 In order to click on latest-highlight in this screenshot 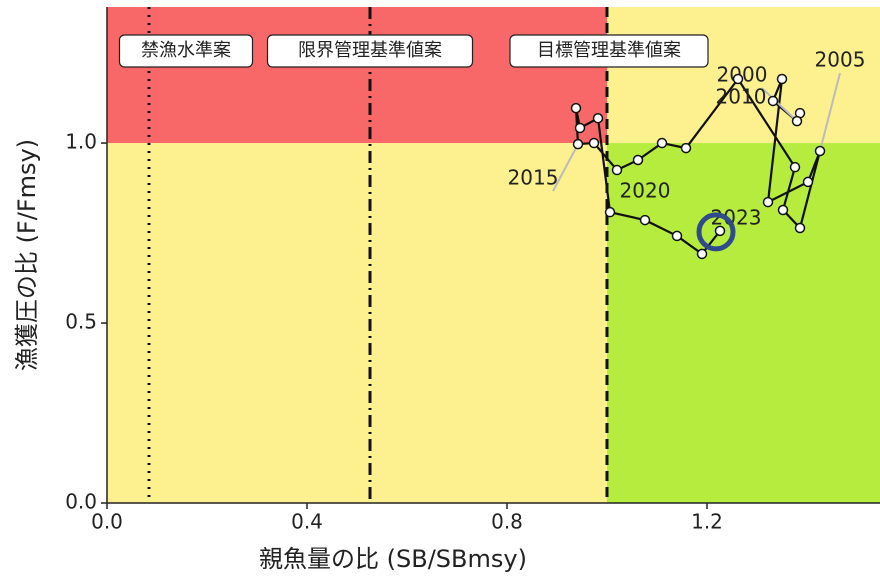, I will do `click(716, 232)`.